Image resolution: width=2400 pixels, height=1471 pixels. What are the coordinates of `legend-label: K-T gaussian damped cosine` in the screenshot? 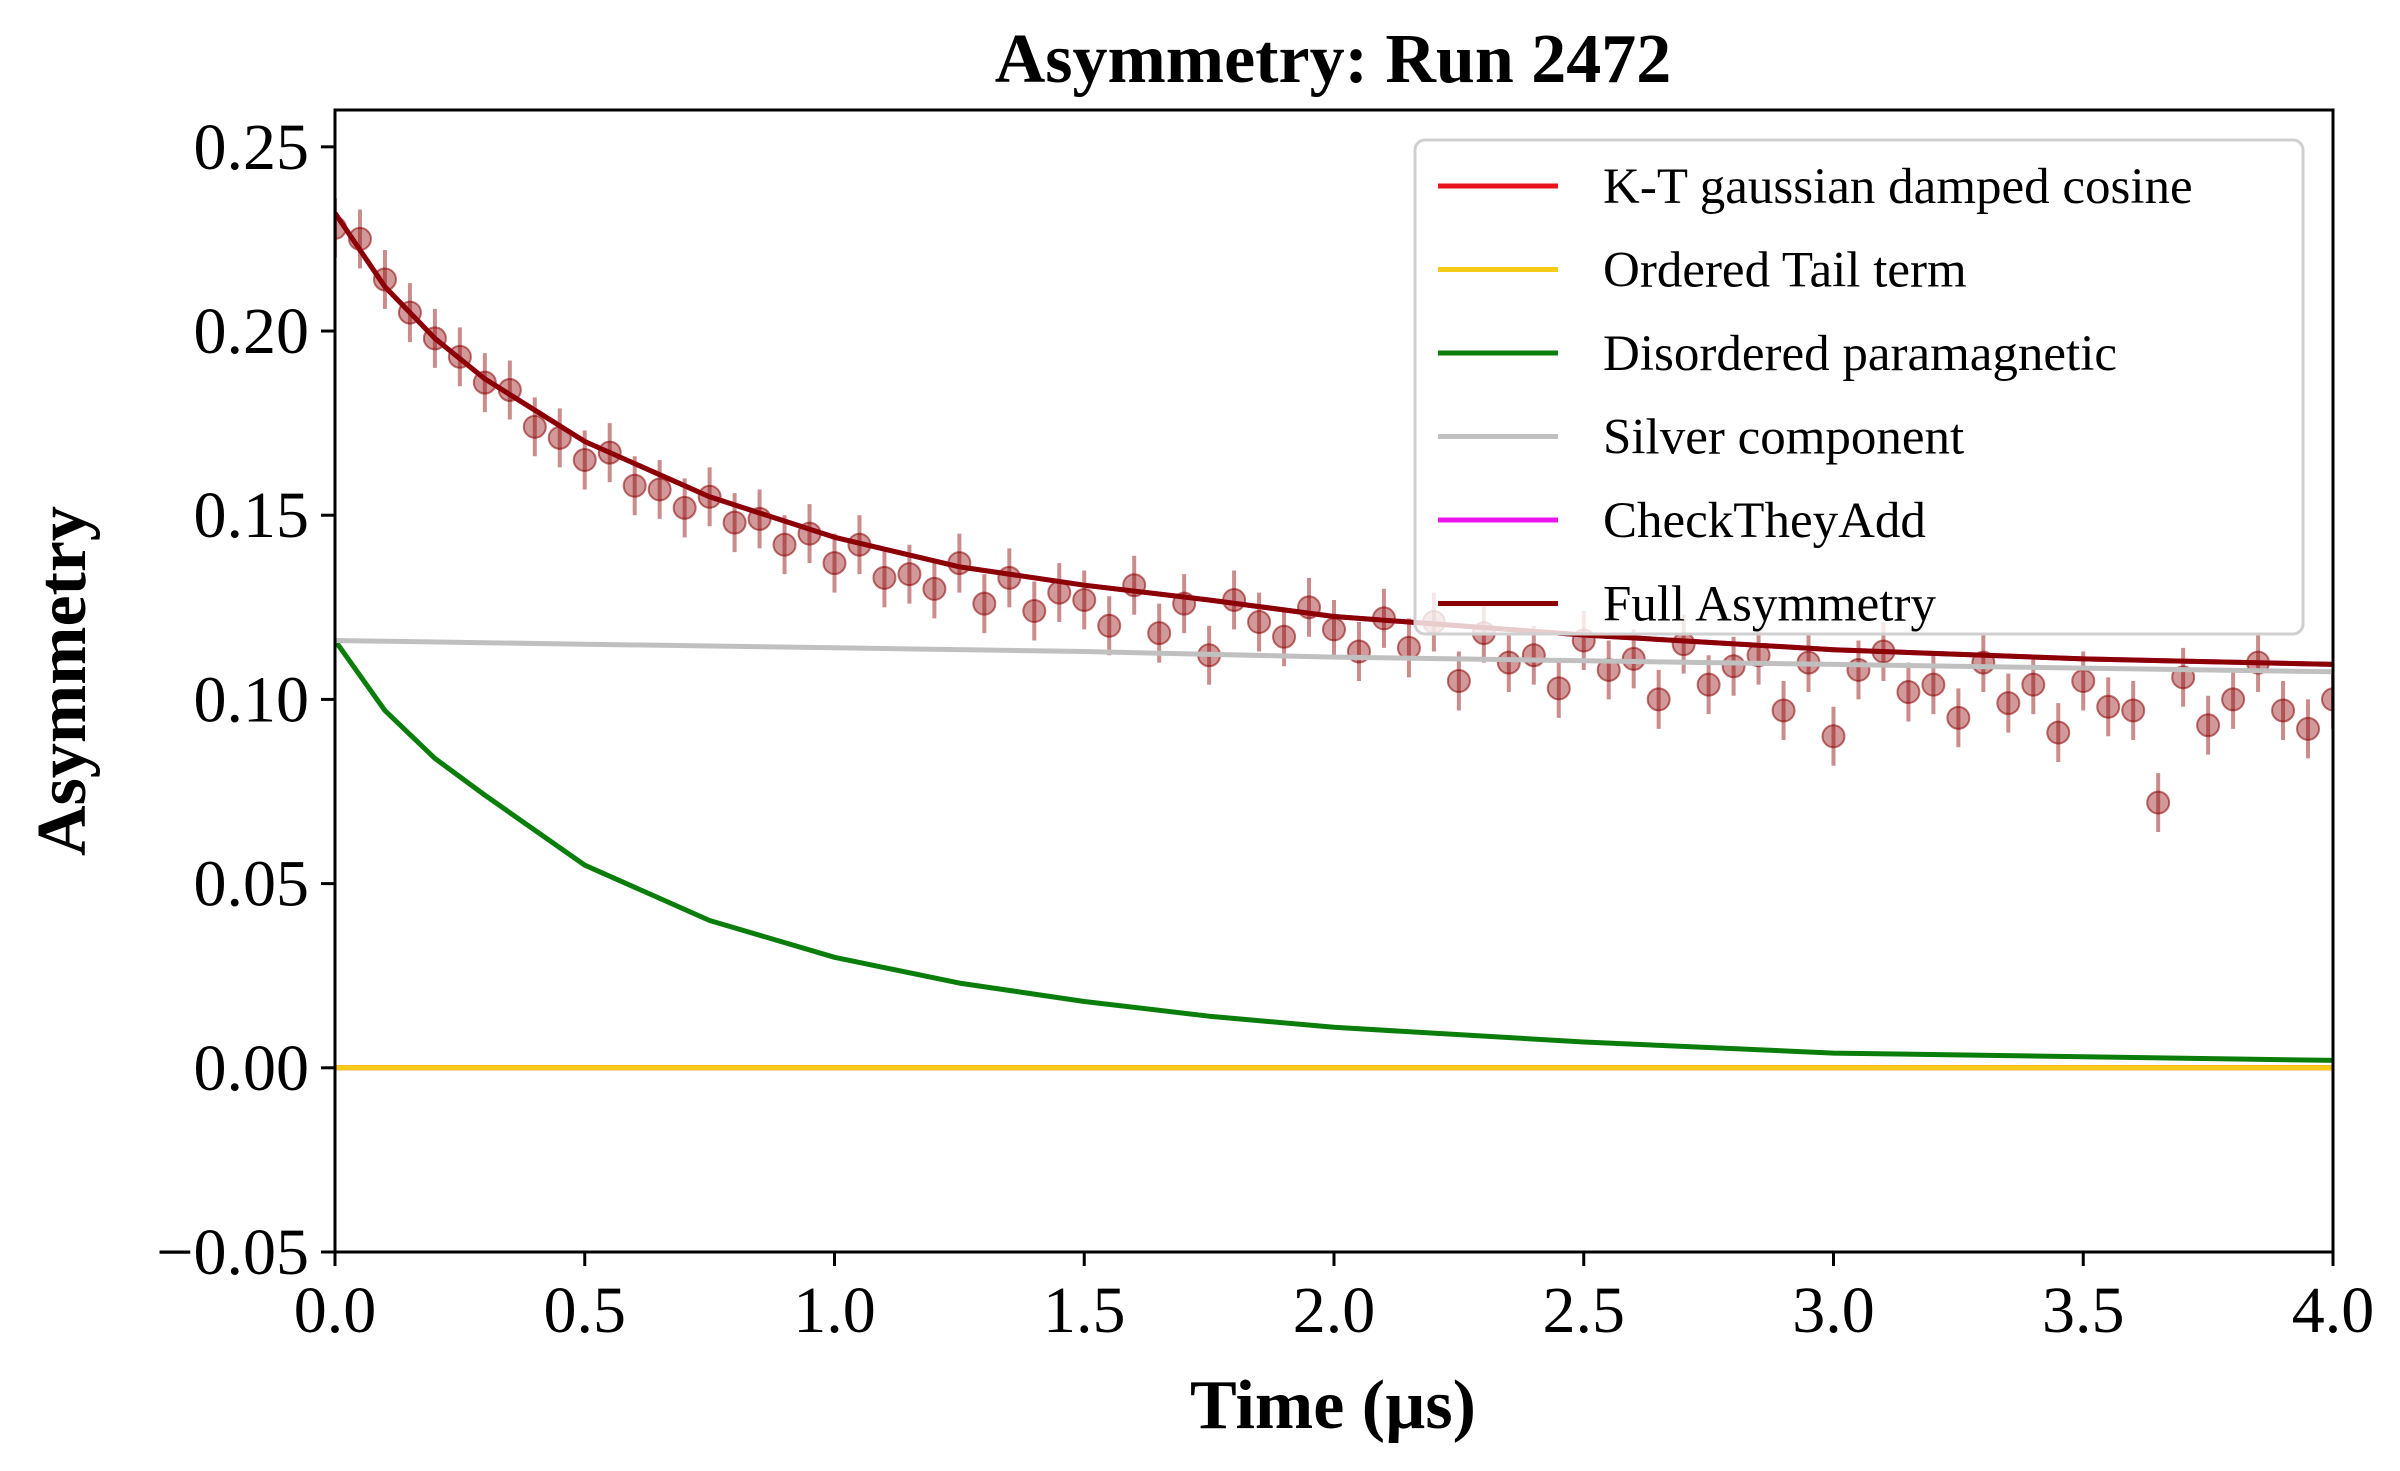 It's located at (1898, 187).